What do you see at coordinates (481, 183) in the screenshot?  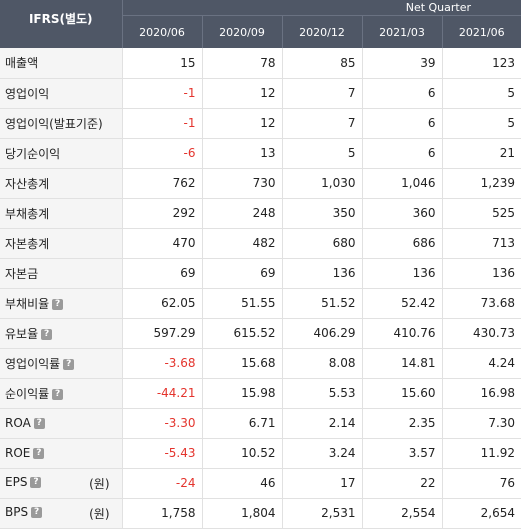 I see `value-cell: 1,239` at bounding box center [481, 183].